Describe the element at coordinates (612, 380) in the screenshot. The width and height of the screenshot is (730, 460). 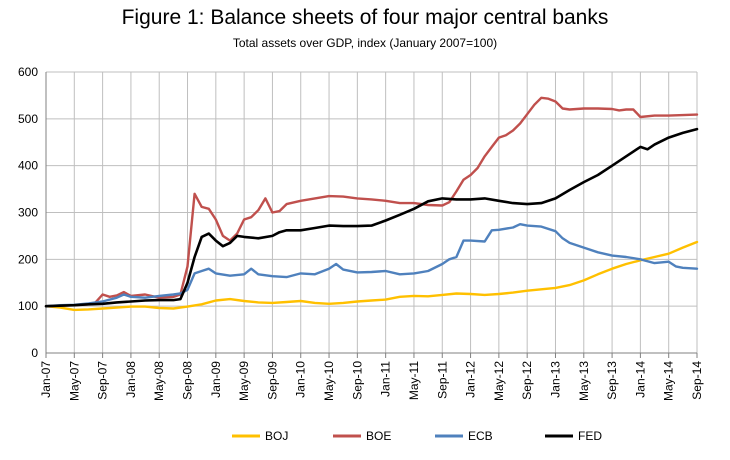
I see `x-tick-label: Sep-13` at that location.